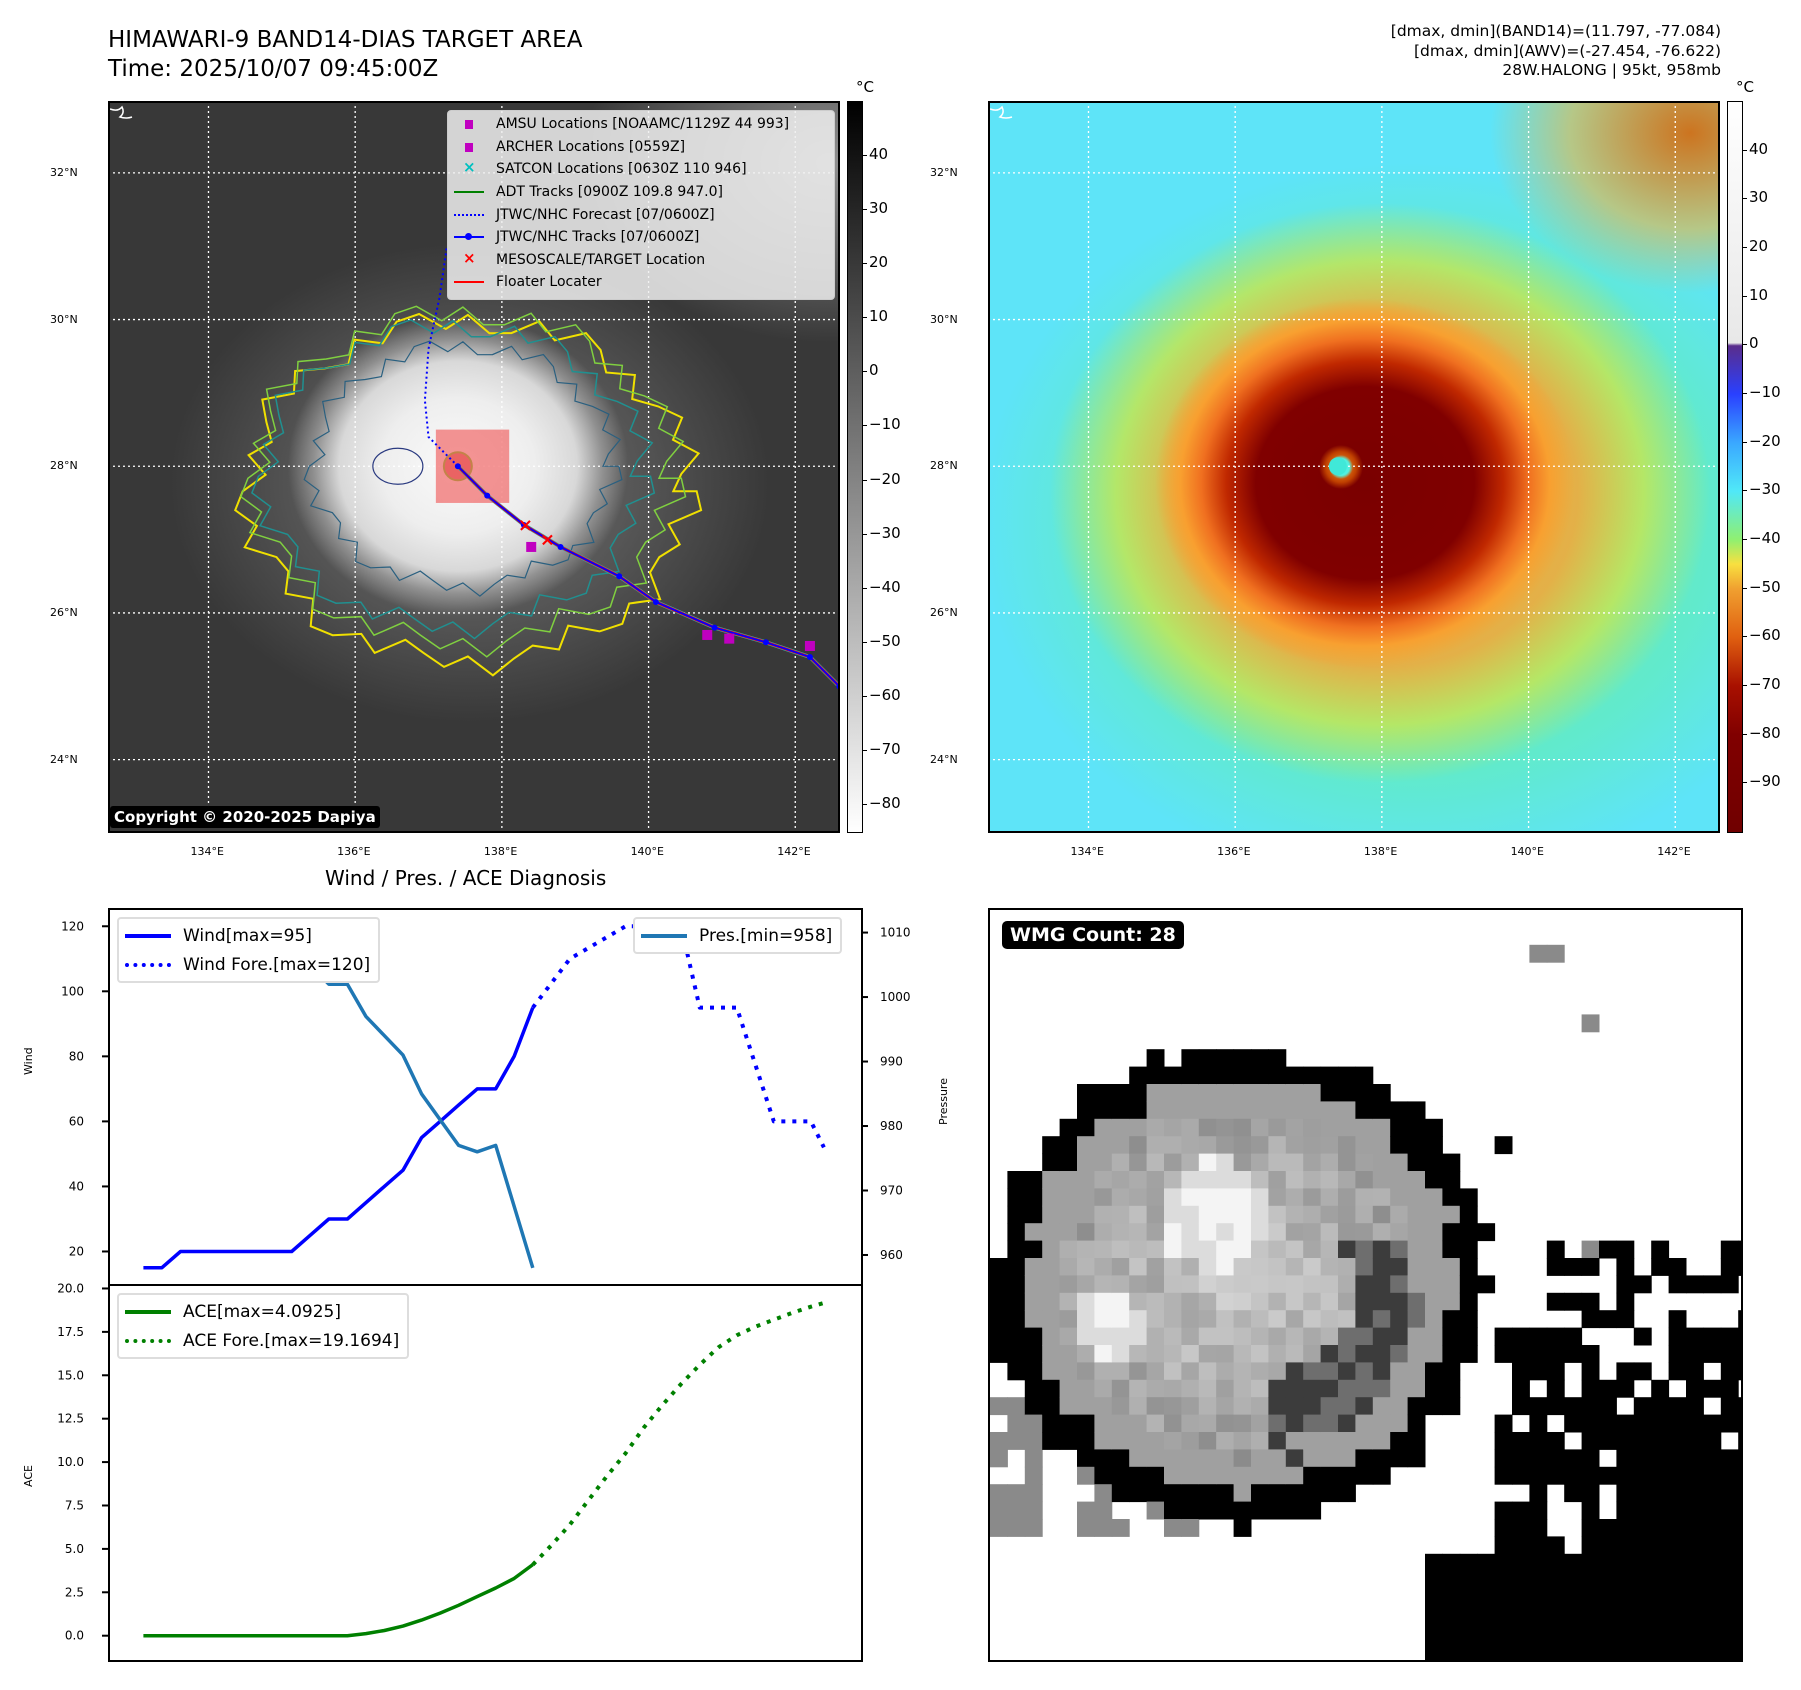 The image size is (1801, 1690). What do you see at coordinates (249, 950) in the screenshot?
I see `wind-legend: Wind[max=95] Wind Fore.[max=120]` at bounding box center [249, 950].